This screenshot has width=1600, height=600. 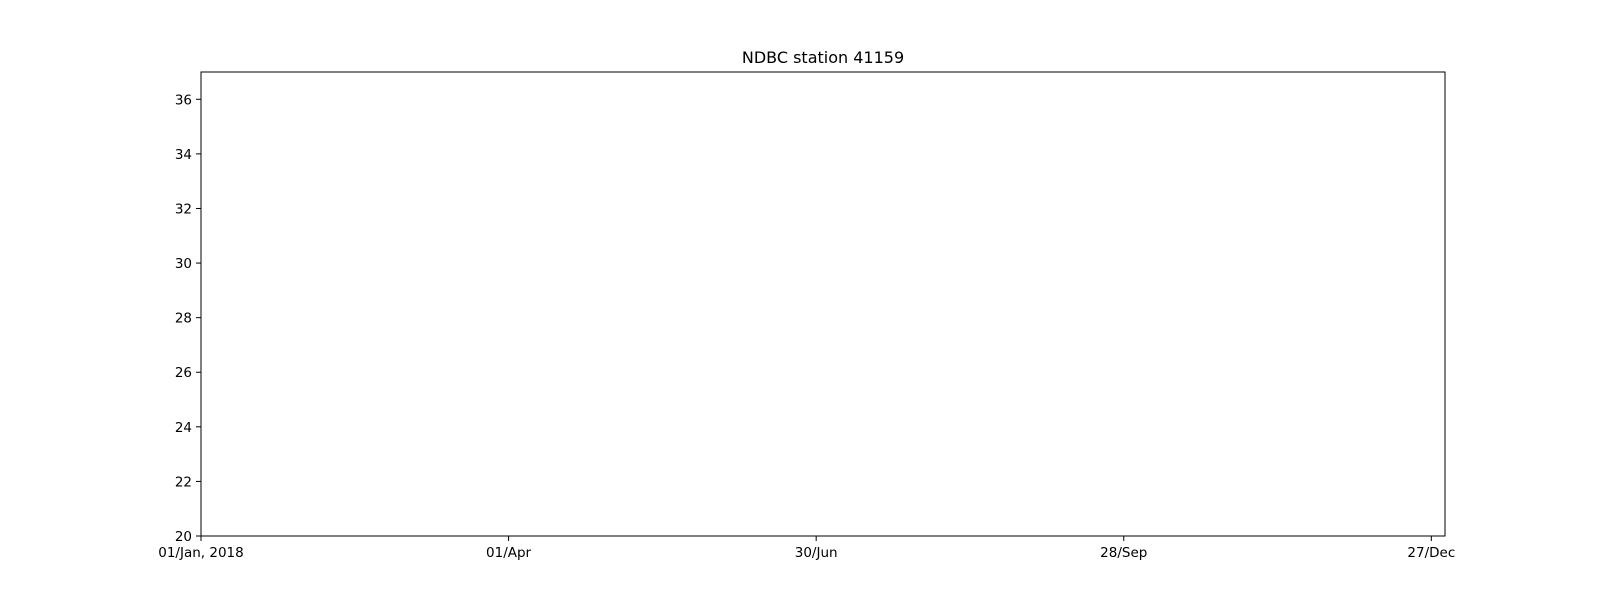 I want to click on y-tick-label: 30, so click(x=183, y=264).